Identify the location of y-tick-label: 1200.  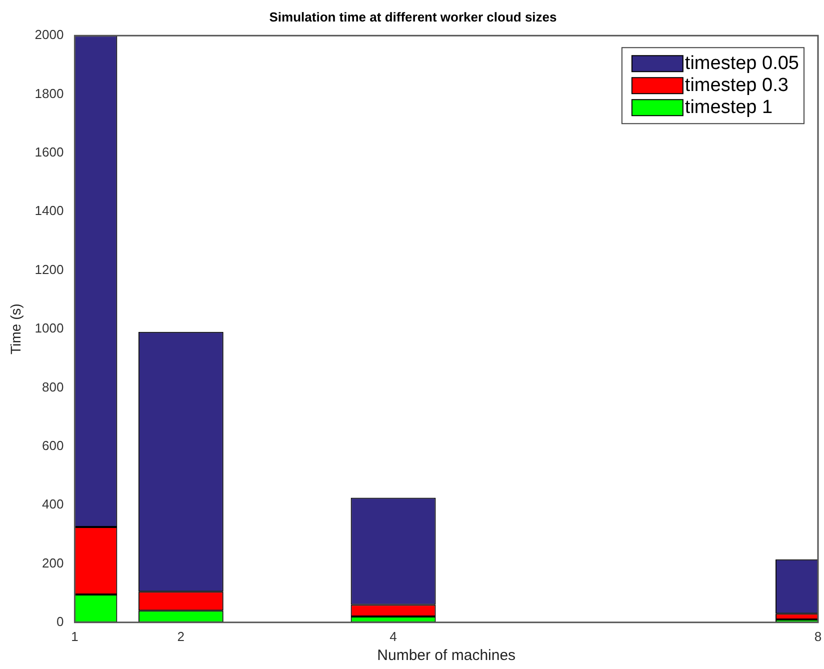
(49, 269).